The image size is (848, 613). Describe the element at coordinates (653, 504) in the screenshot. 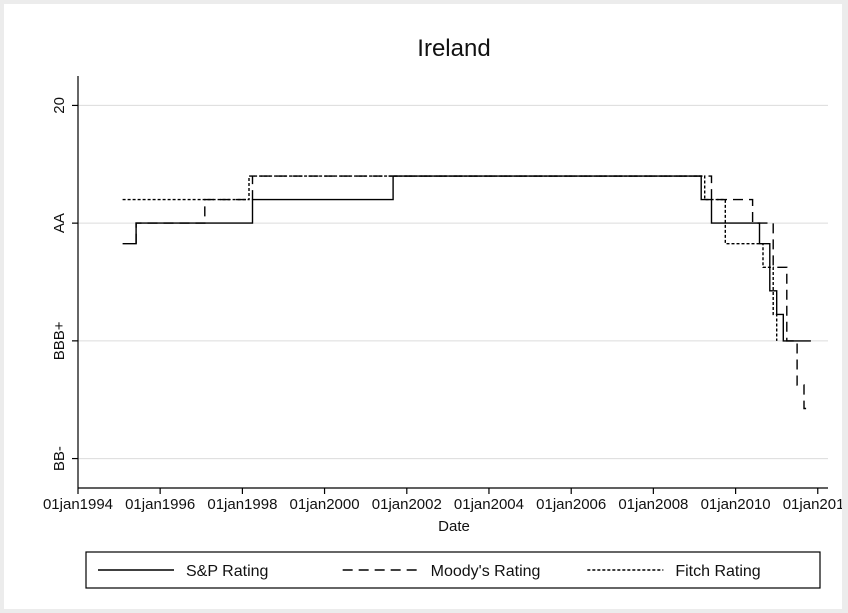

I see `x-tick-label: 01jan2008` at that location.